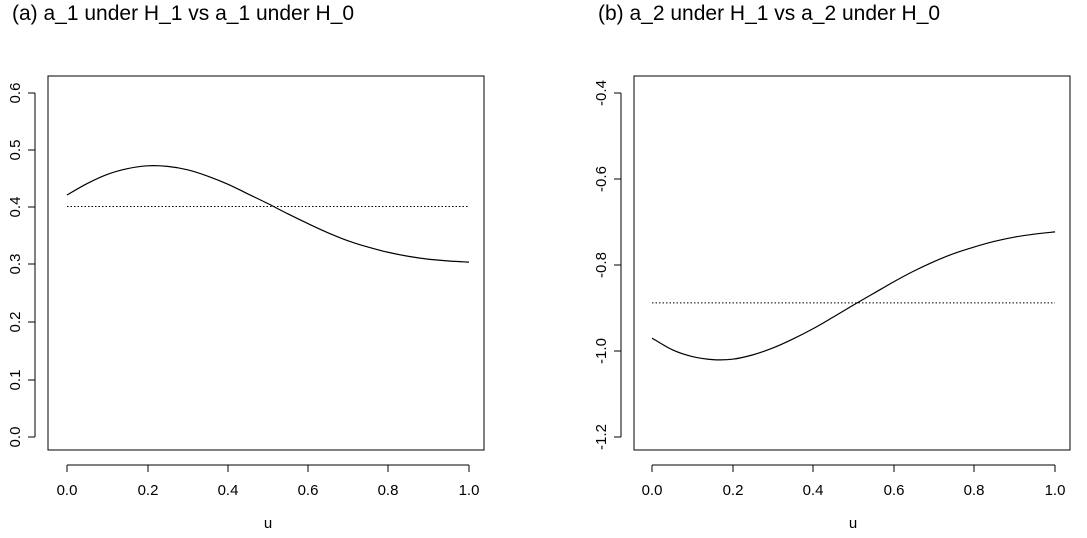 This screenshot has width=1087, height=538. What do you see at coordinates (15, 322) in the screenshot?
I see `y-tick-label-a: 0.2` at bounding box center [15, 322].